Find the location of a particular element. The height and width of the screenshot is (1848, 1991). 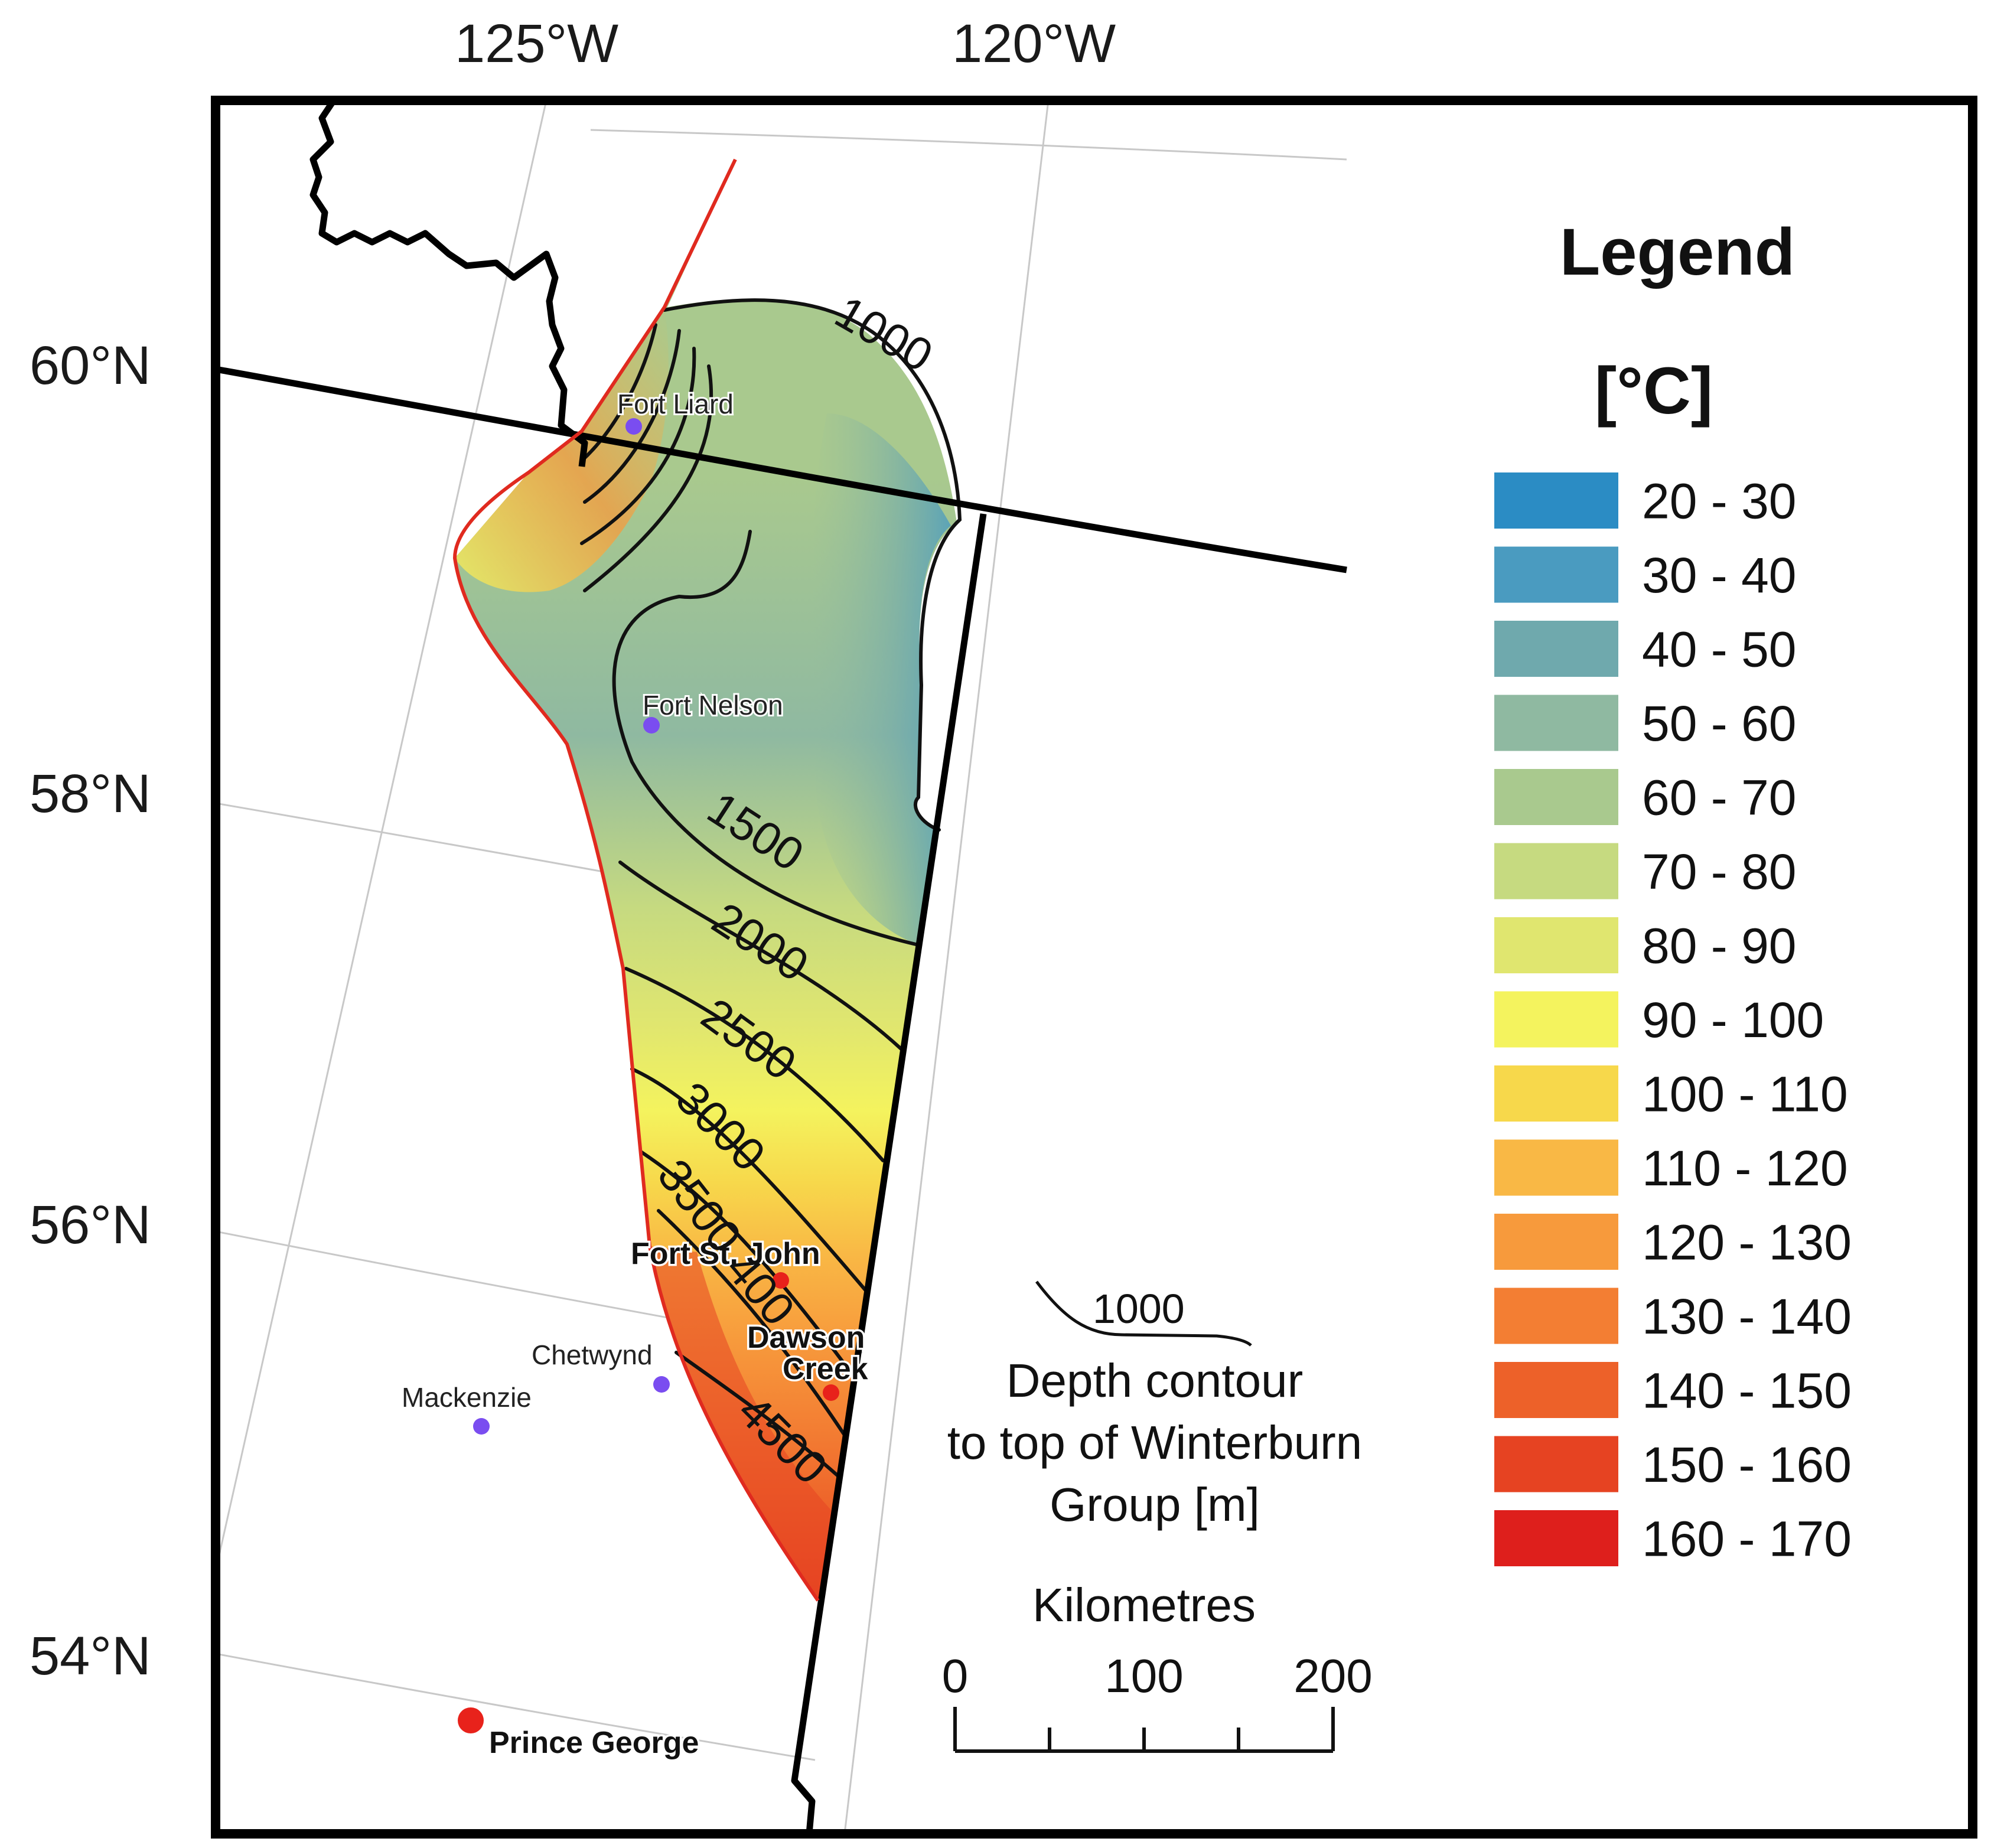

dawson-creek-marker is located at coordinates (831, 1392).